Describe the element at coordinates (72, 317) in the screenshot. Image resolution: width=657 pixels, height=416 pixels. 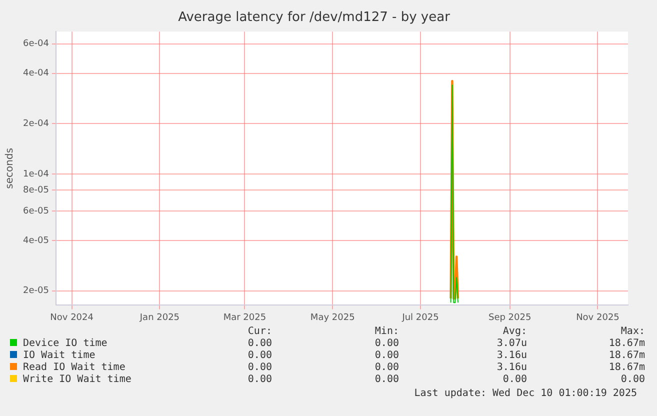
I see `x-tick-label: Nov 2024` at that location.